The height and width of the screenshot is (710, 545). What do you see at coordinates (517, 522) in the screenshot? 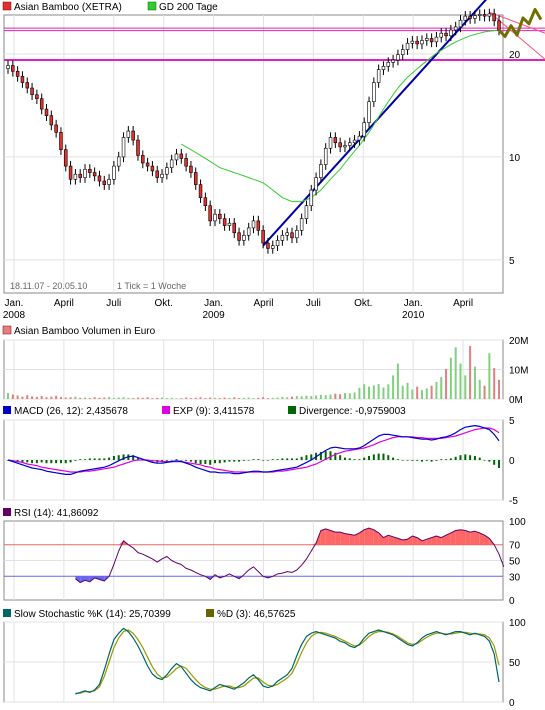
I see `rsi-y-tick-label: 100` at bounding box center [517, 522].